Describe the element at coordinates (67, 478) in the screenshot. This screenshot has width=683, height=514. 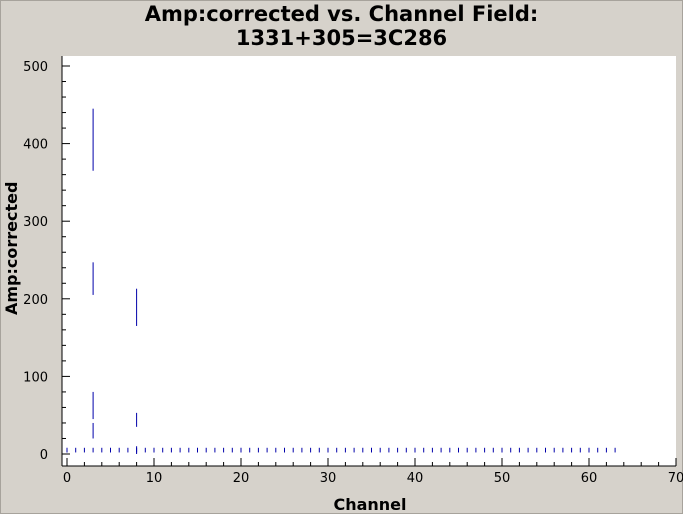
I see `x-tick-label: 0` at that location.